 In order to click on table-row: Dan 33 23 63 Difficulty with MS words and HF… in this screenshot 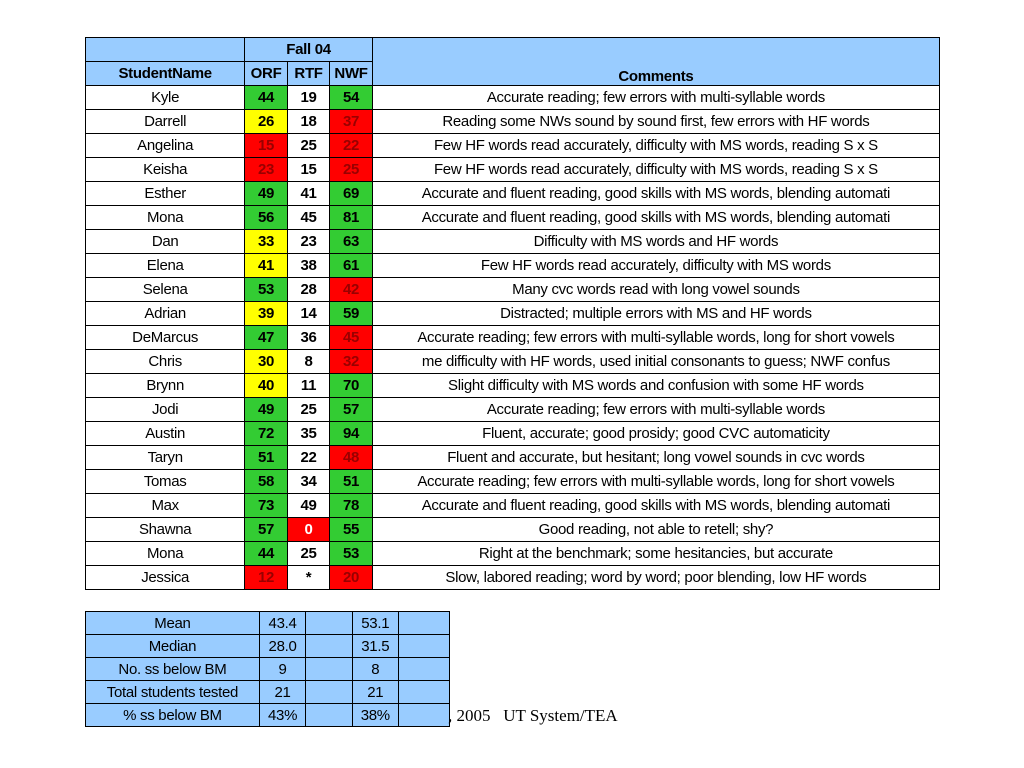, I will do `click(512, 241)`.